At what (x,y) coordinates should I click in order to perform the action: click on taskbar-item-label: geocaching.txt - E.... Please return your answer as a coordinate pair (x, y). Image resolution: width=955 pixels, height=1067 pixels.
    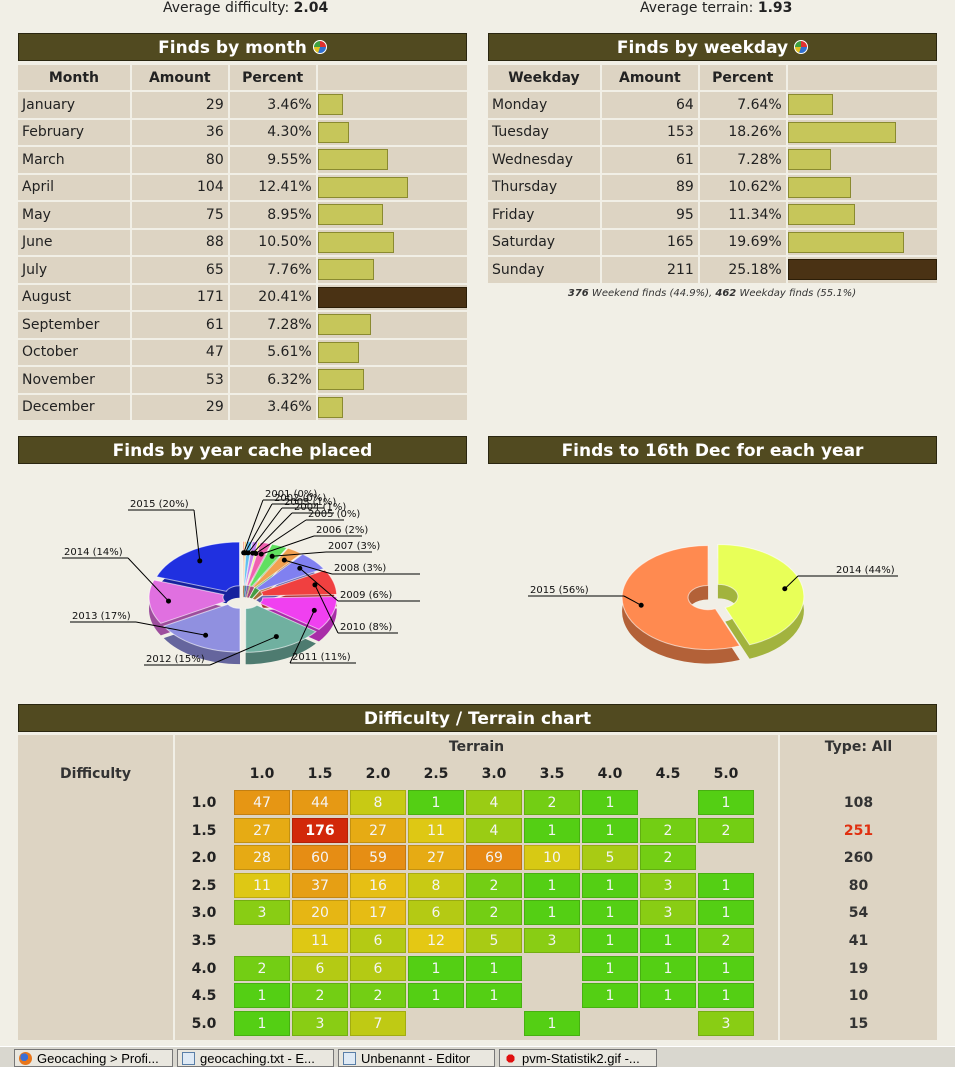
    Looking at the image, I should click on (257, 1058).